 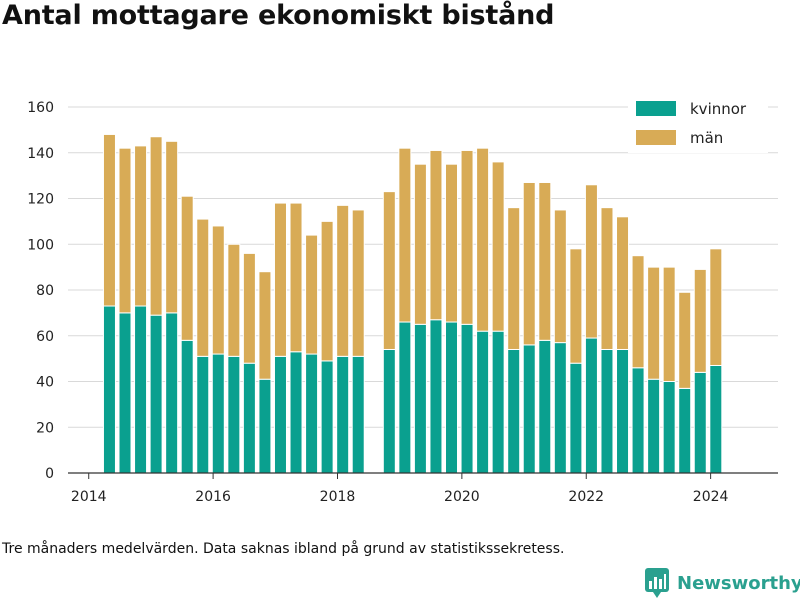 I want to click on brand-logo: Newsworthy, so click(x=722, y=583).